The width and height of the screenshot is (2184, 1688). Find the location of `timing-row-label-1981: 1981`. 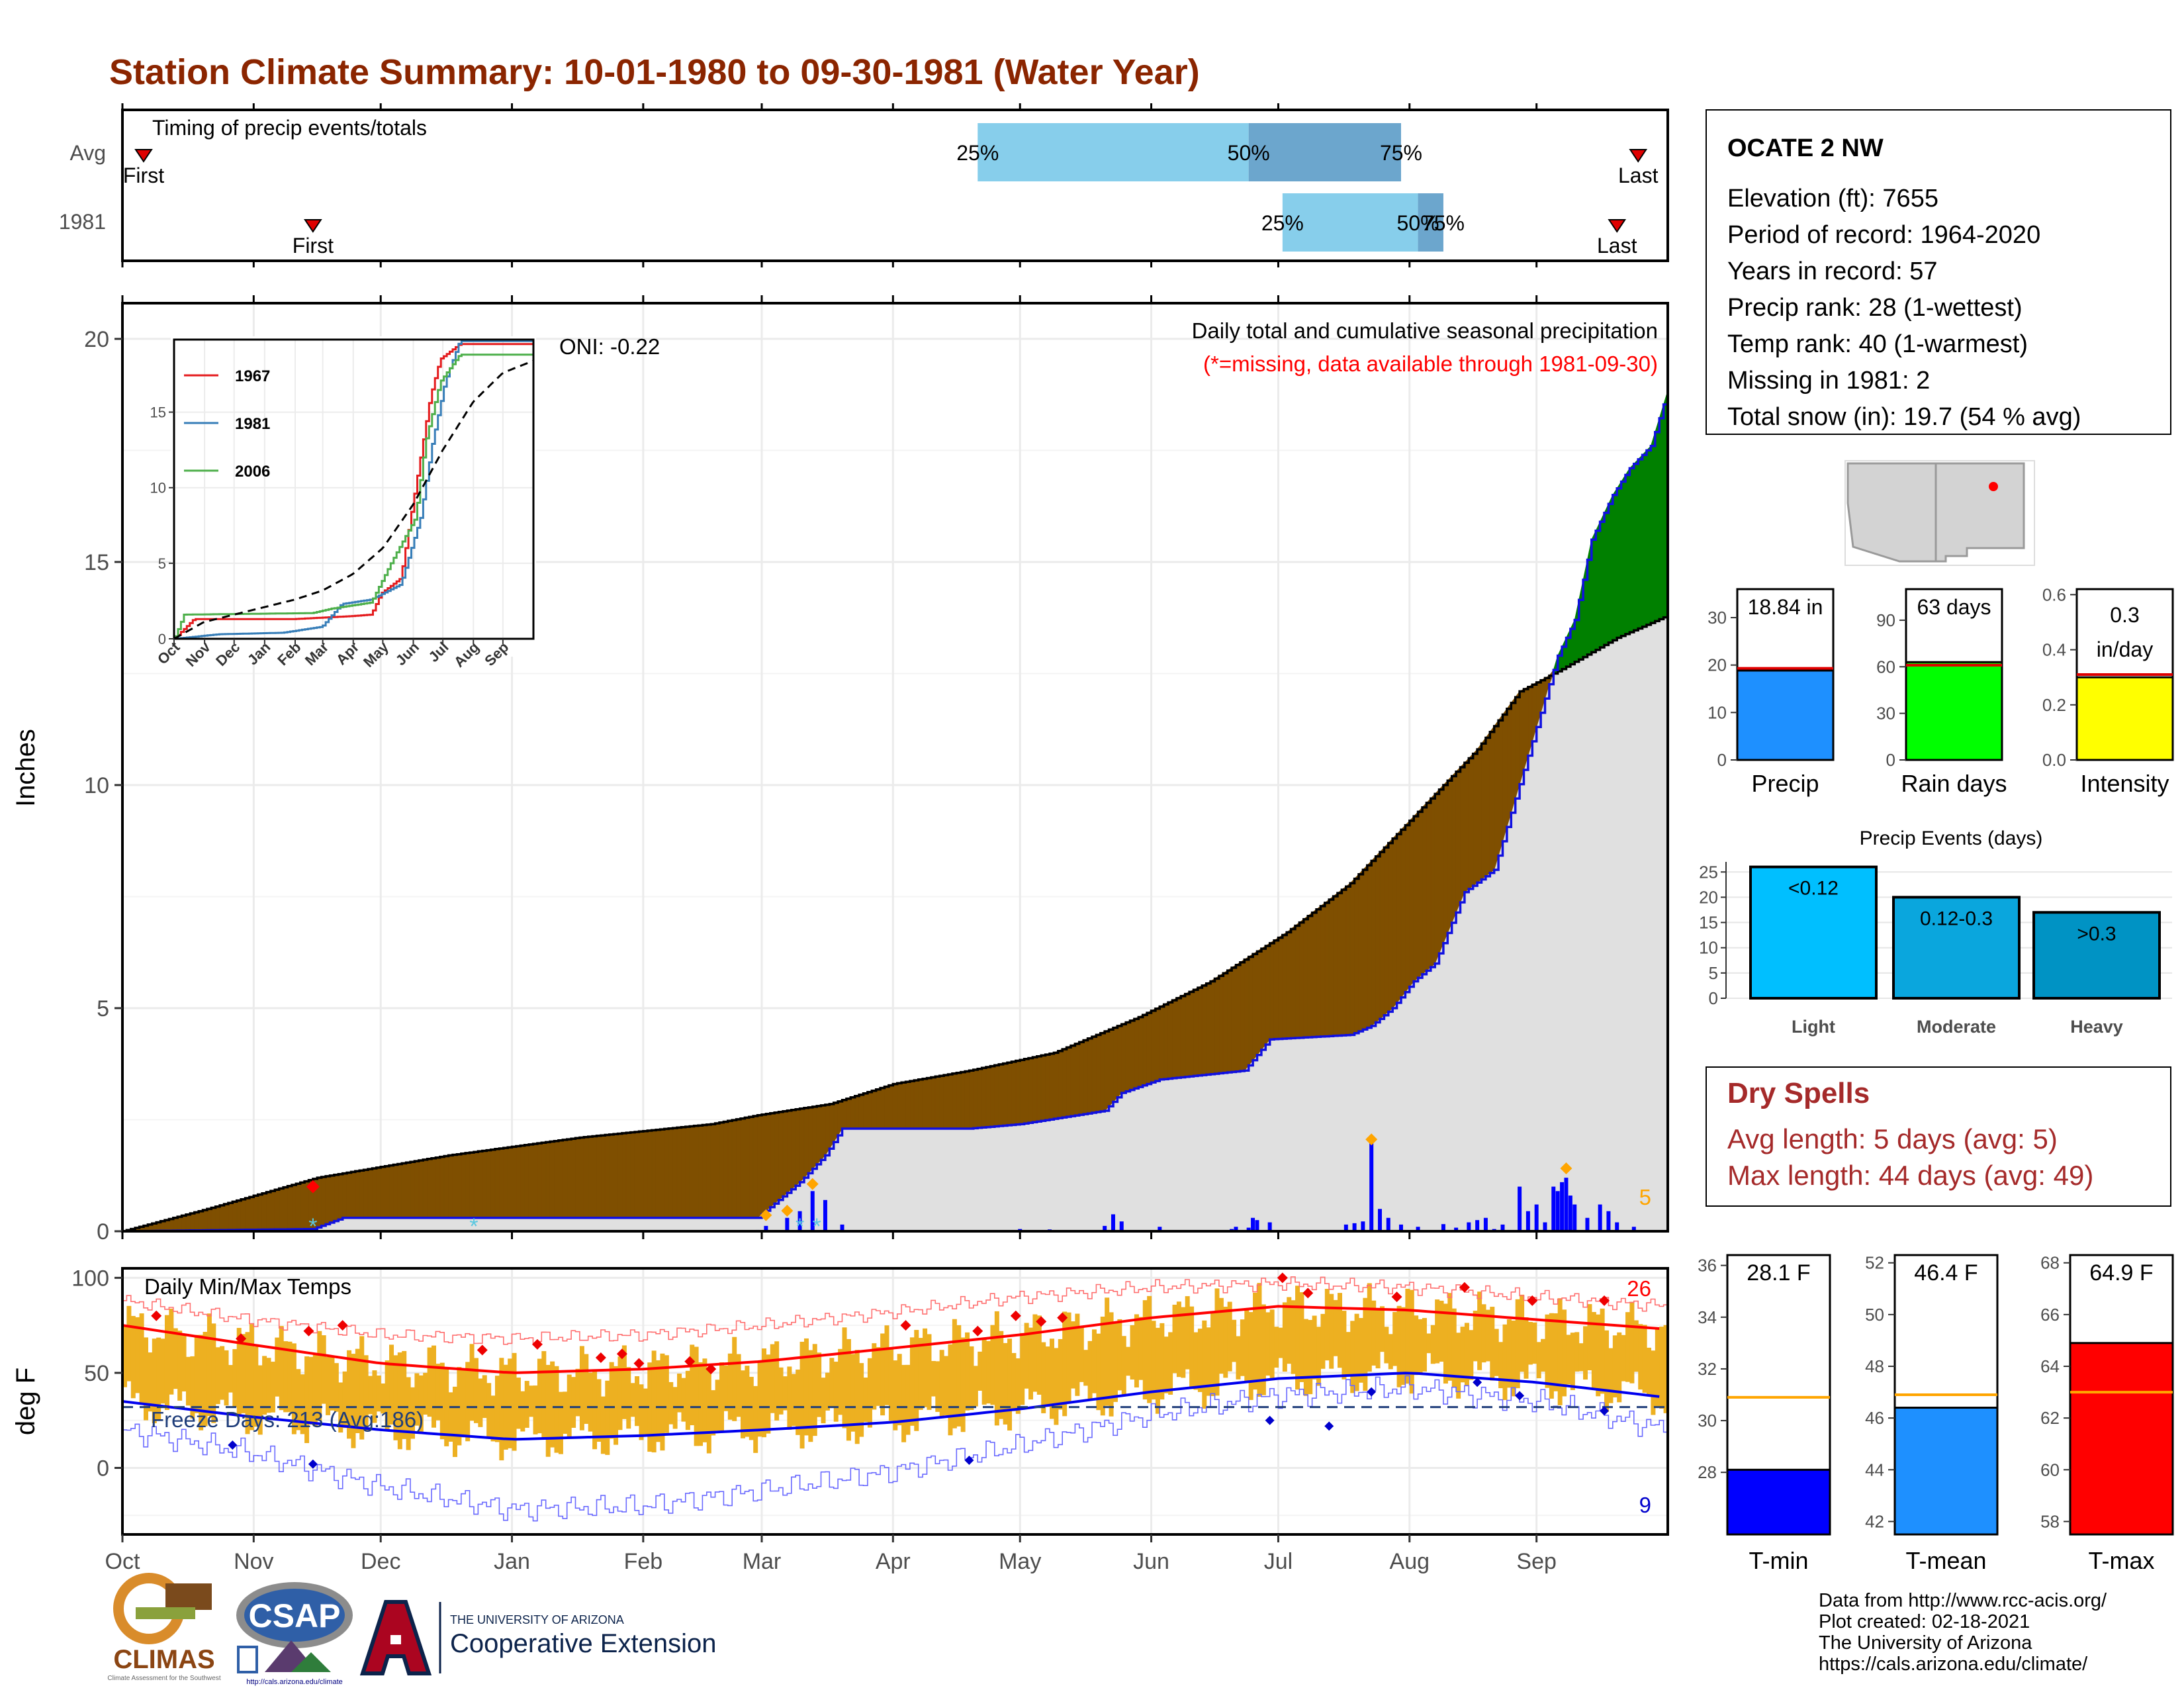

timing-row-label-1981: 1981 is located at coordinates (82, 222).